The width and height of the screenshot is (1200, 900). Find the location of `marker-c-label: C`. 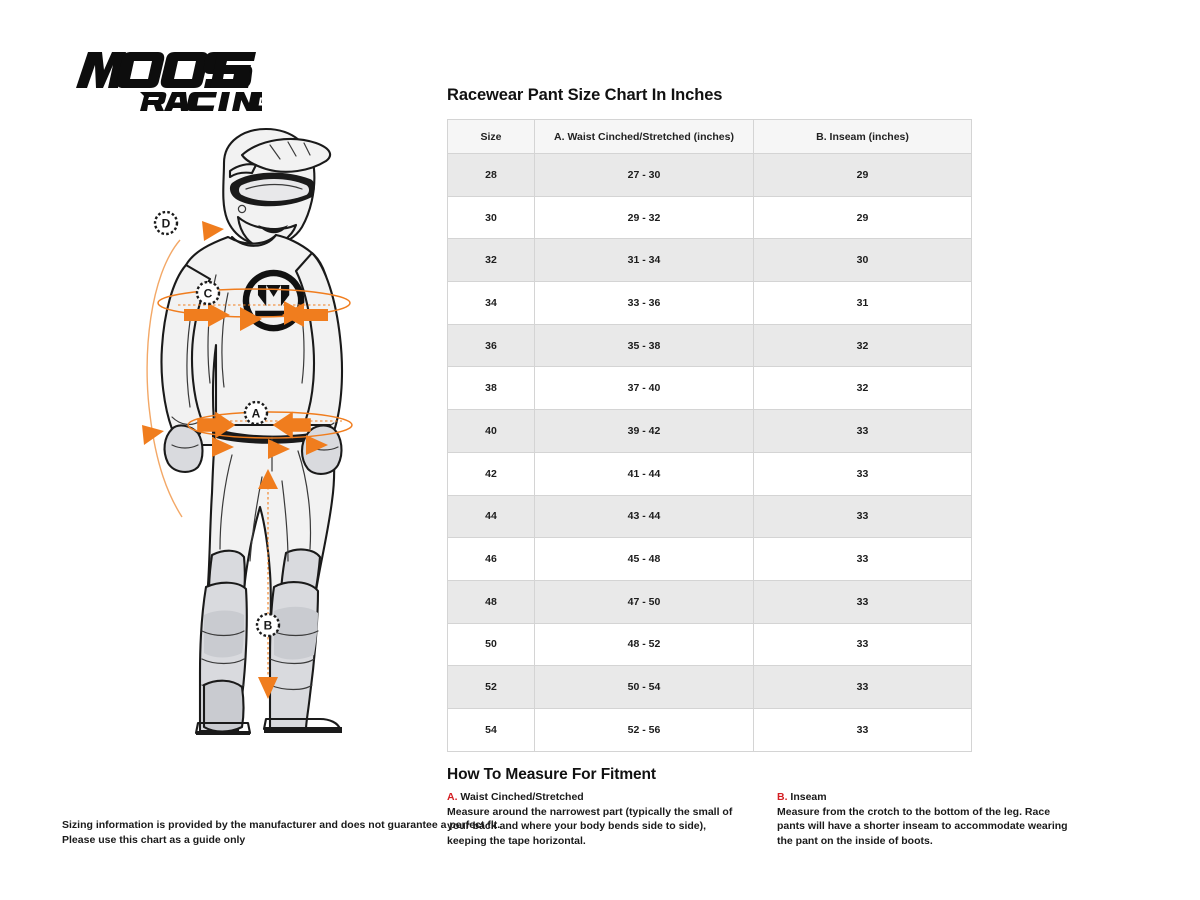

marker-c-label: C is located at coordinates (208, 294).